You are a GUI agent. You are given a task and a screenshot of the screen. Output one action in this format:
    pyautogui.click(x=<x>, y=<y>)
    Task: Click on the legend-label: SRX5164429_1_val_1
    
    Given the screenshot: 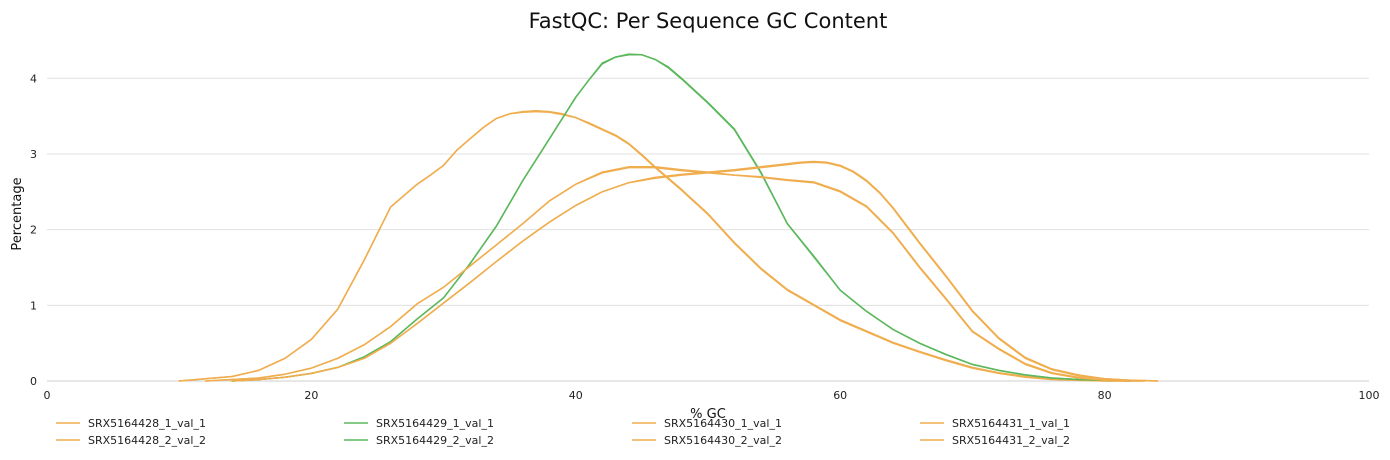 What is the action you would take?
    pyautogui.click(x=435, y=423)
    